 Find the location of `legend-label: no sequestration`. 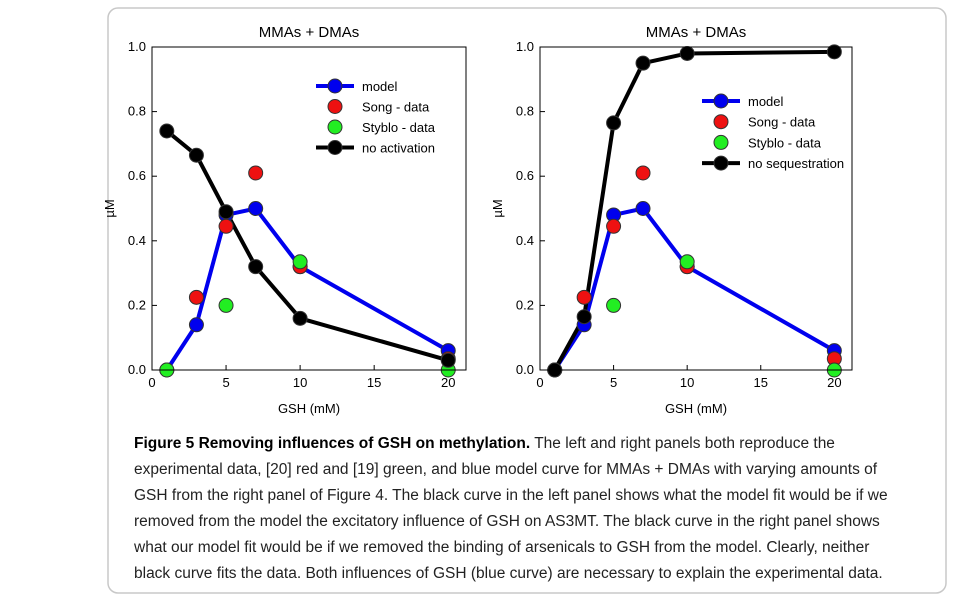

legend-label: no sequestration is located at coordinates (796, 163).